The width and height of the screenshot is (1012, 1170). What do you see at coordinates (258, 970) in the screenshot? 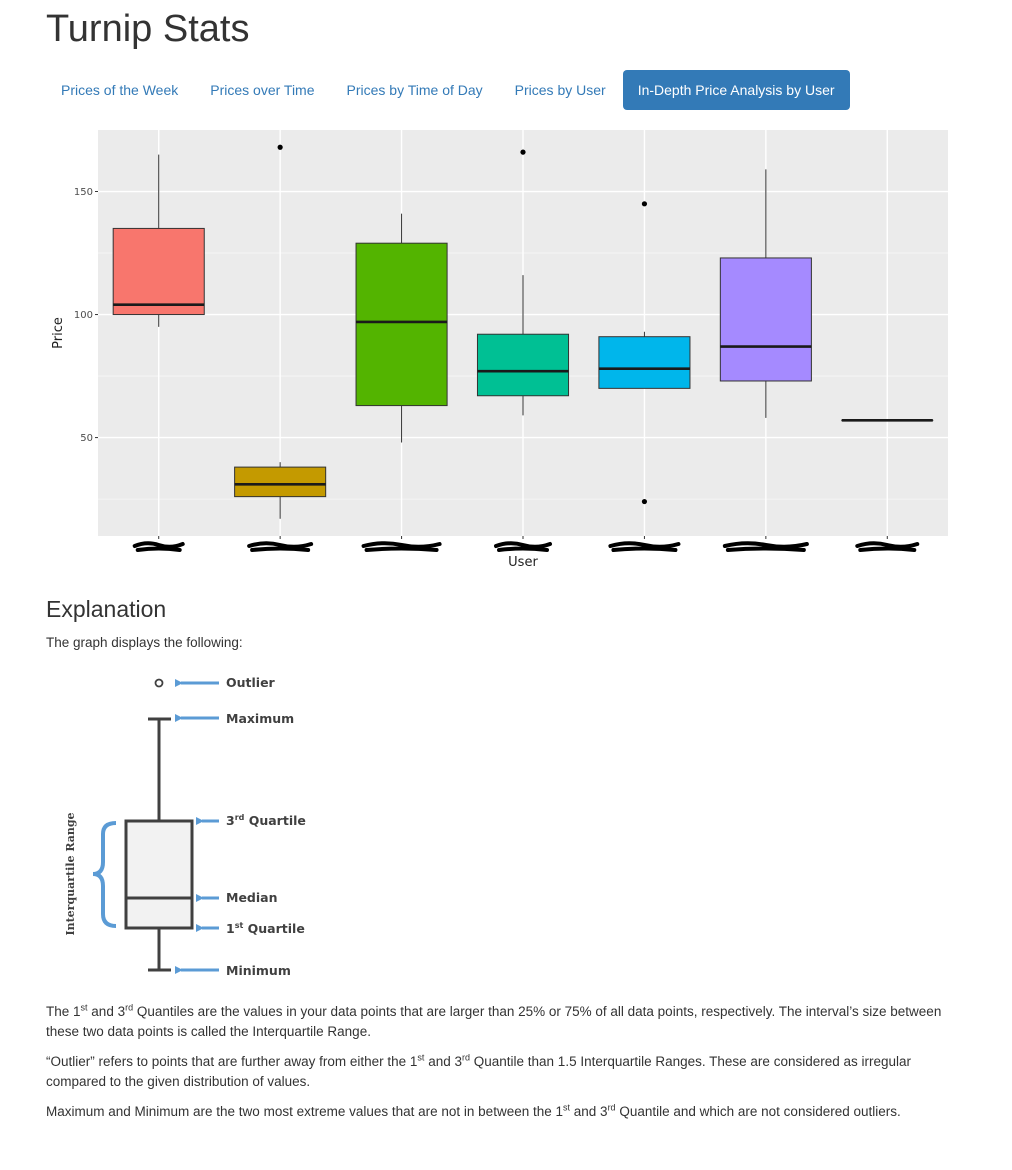
I see `minimum-label: Minimum` at bounding box center [258, 970].